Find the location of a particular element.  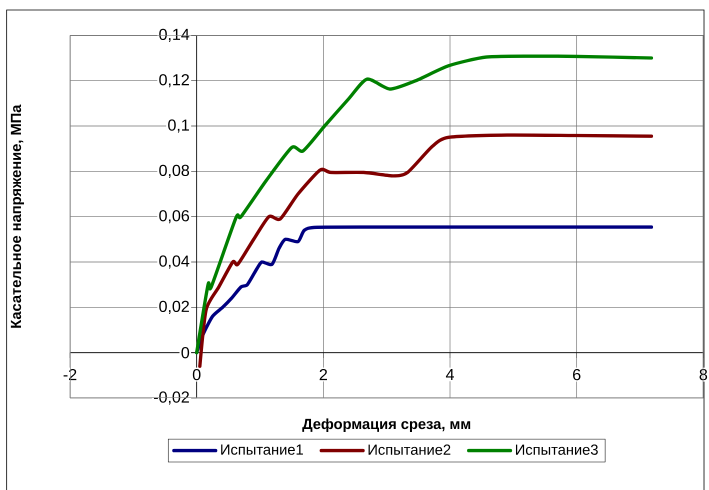

x-tick-label: 8 is located at coordinates (704, 374).